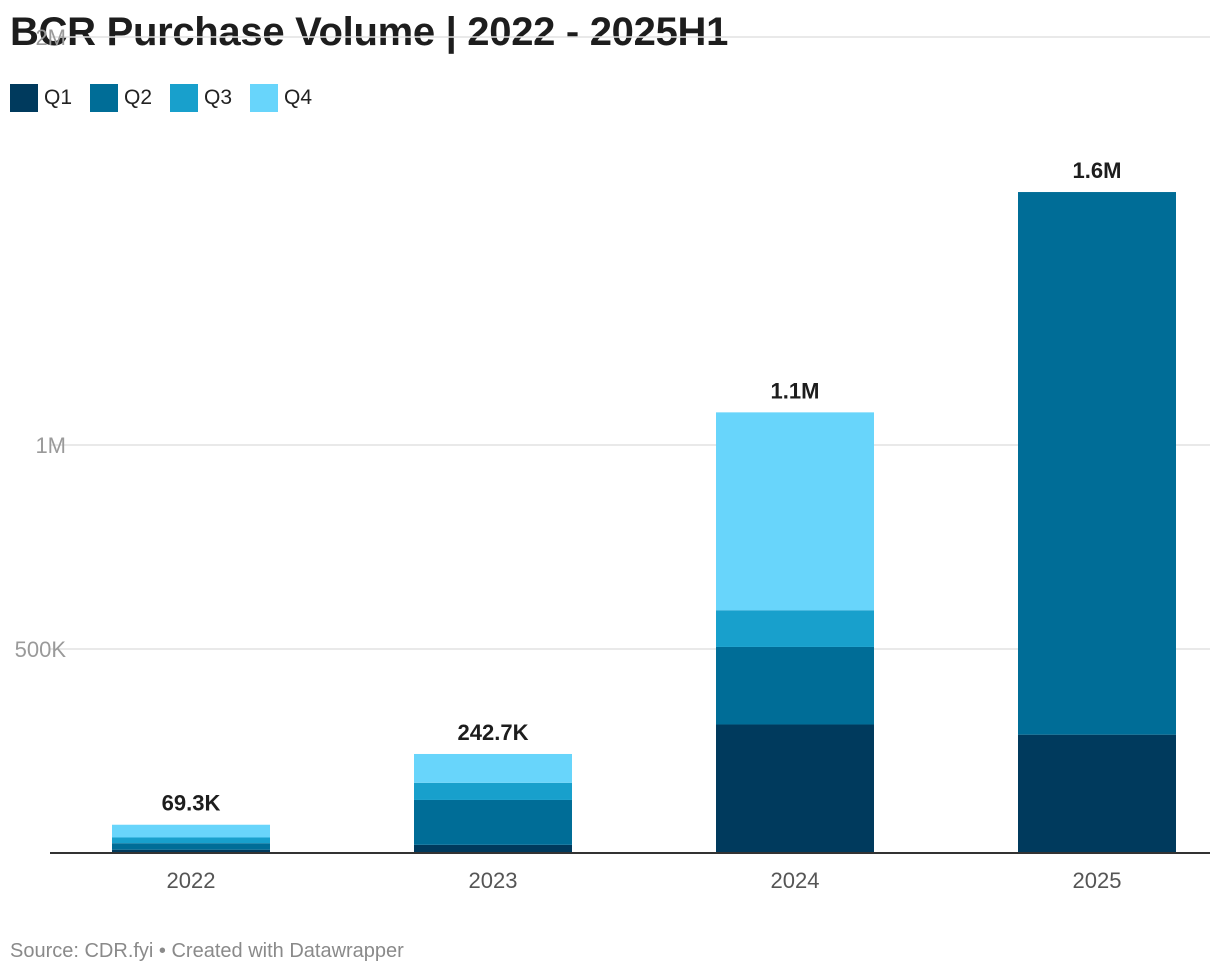  What do you see at coordinates (795, 685) in the screenshot?
I see `bar-2024-q2` at bounding box center [795, 685].